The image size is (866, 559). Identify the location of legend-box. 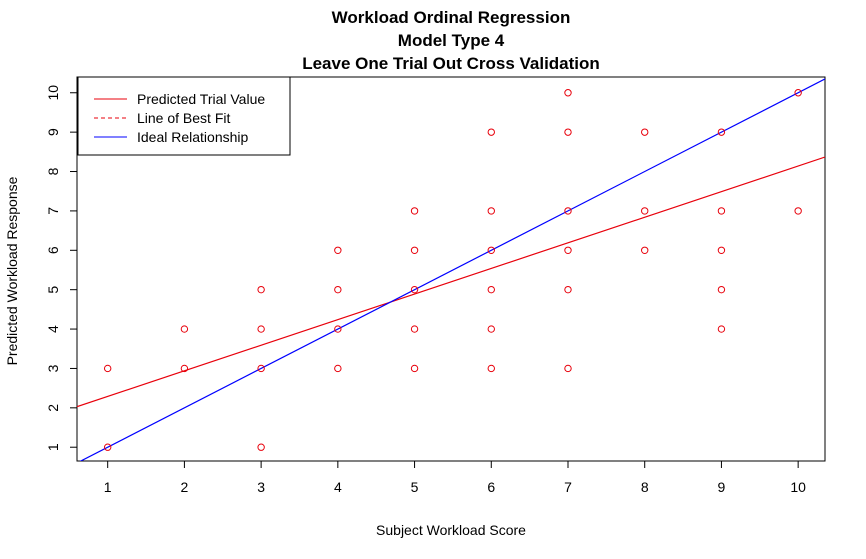
(184, 116).